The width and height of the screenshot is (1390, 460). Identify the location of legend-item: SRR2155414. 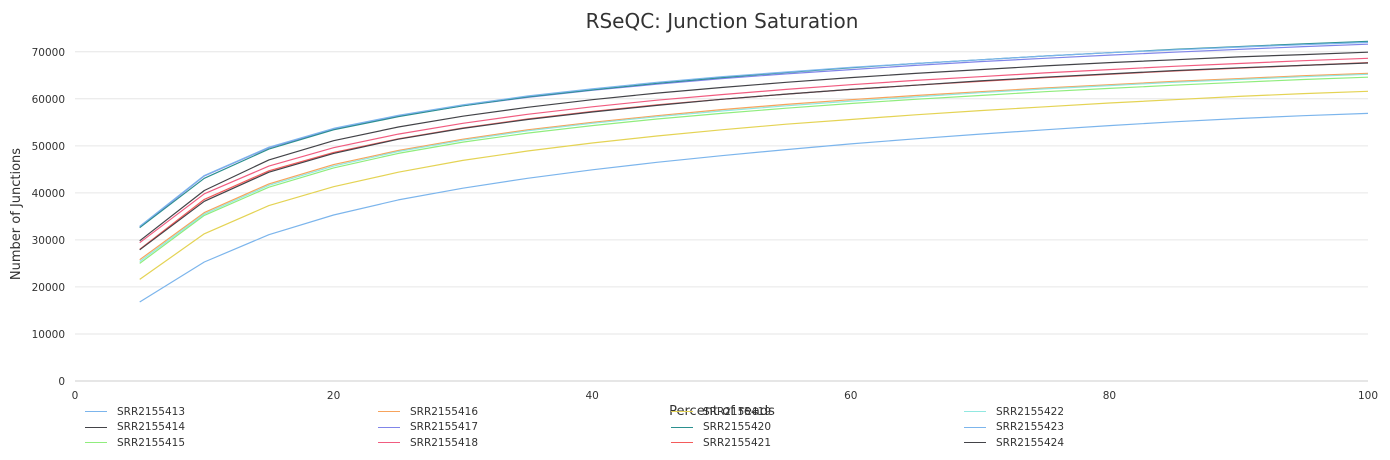
(135, 427).